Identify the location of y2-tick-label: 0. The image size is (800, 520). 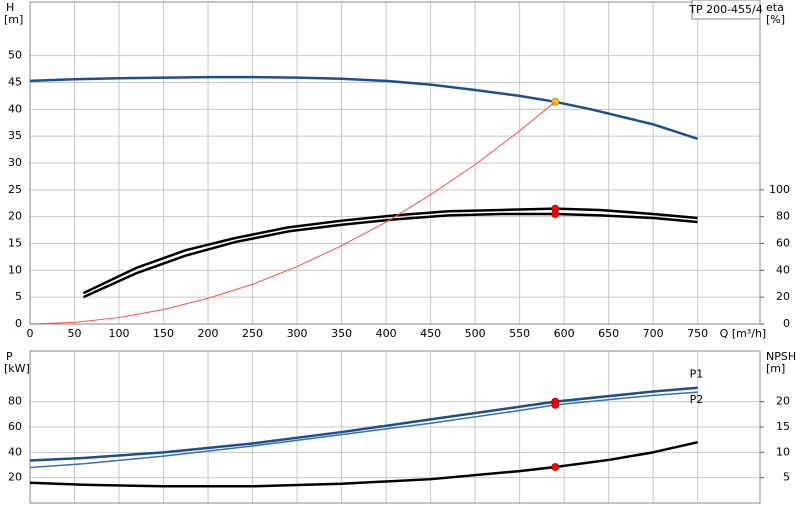
(786, 323).